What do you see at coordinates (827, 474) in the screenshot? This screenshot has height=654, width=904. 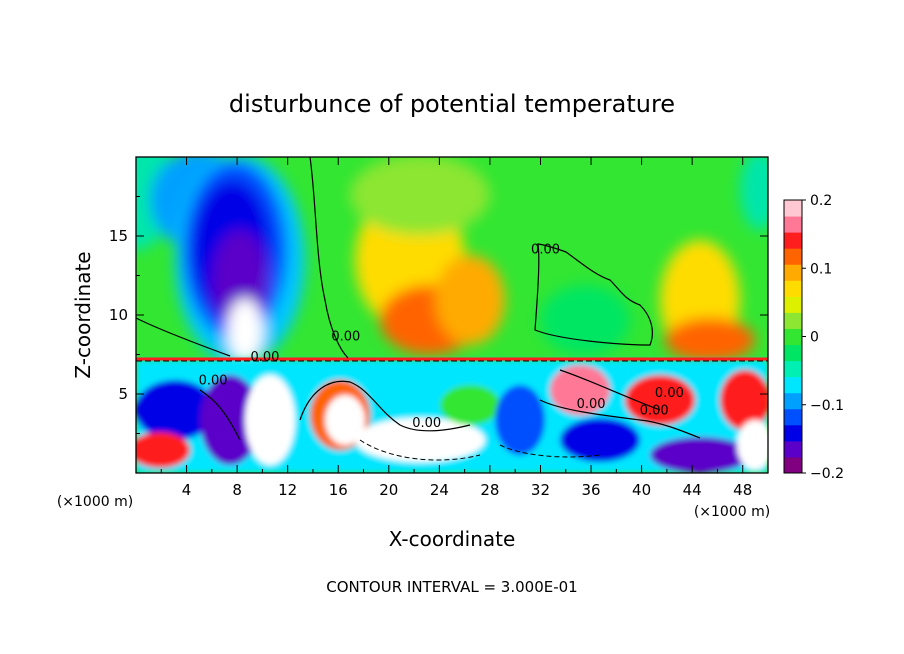 I see `colorbar-tick-label: −0.2` at bounding box center [827, 474].